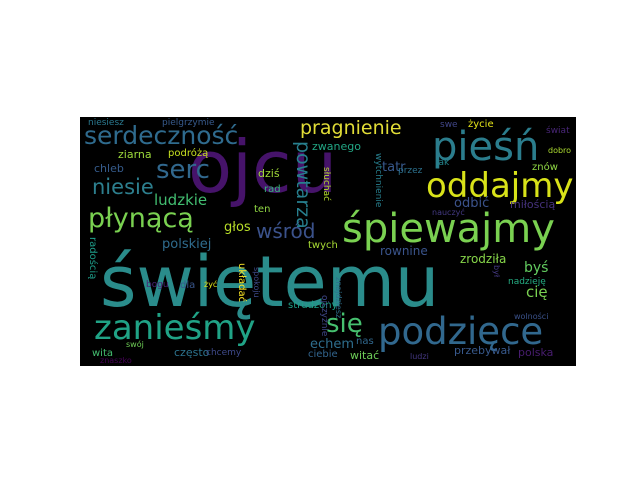  I want to click on word: tatr, so click(394, 167).